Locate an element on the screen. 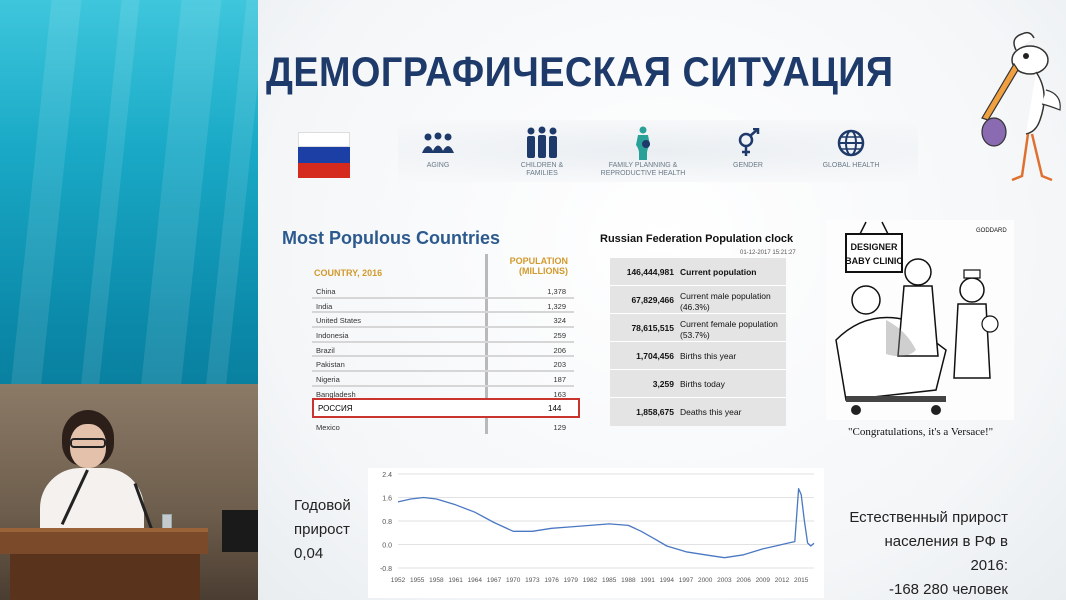 This screenshot has height=600, width=1066. clock-timestamp: 01-12-2017 15:21:27 is located at coordinates (768, 253).